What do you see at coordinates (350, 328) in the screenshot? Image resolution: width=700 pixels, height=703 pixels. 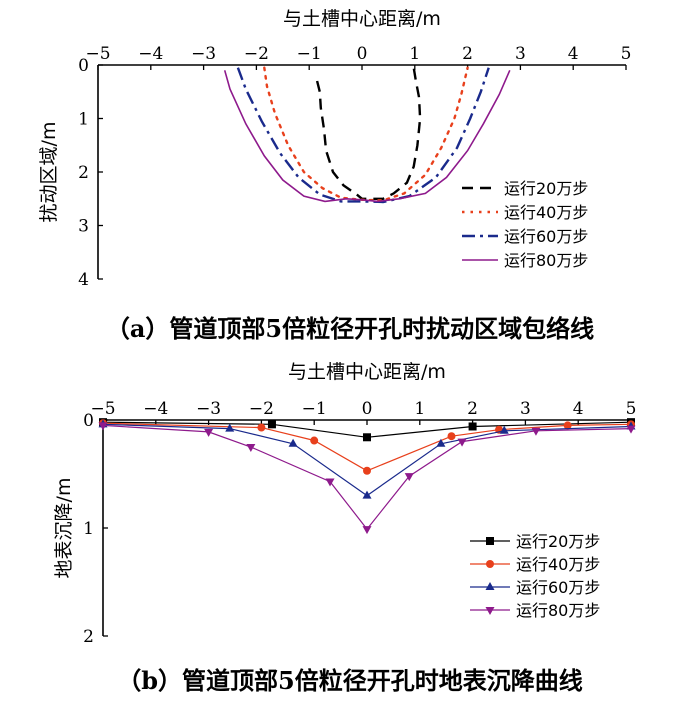 I see `panel-caption: （a）管道顶部5倍粒径开孔时扰动区域包络线` at bounding box center [350, 328].